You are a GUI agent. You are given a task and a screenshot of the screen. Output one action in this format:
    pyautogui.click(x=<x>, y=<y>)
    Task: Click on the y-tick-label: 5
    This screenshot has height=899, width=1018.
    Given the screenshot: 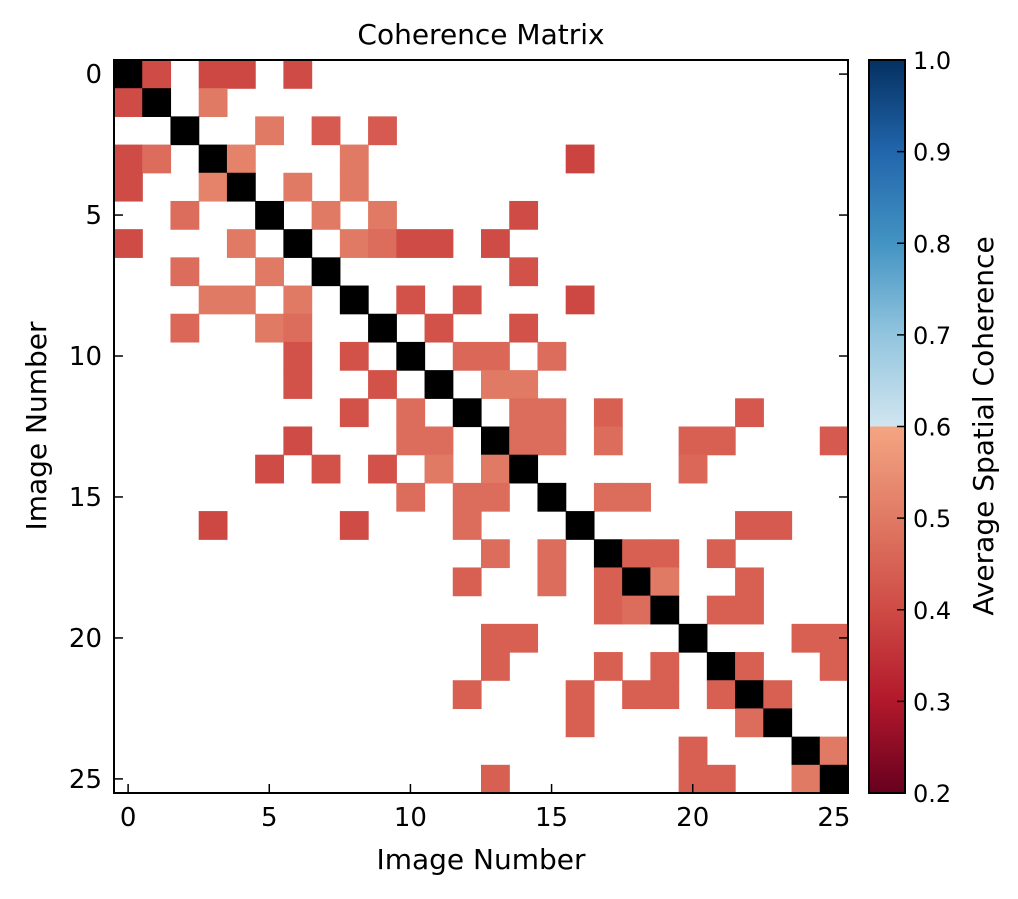 What is the action you would take?
    pyautogui.click(x=93, y=216)
    